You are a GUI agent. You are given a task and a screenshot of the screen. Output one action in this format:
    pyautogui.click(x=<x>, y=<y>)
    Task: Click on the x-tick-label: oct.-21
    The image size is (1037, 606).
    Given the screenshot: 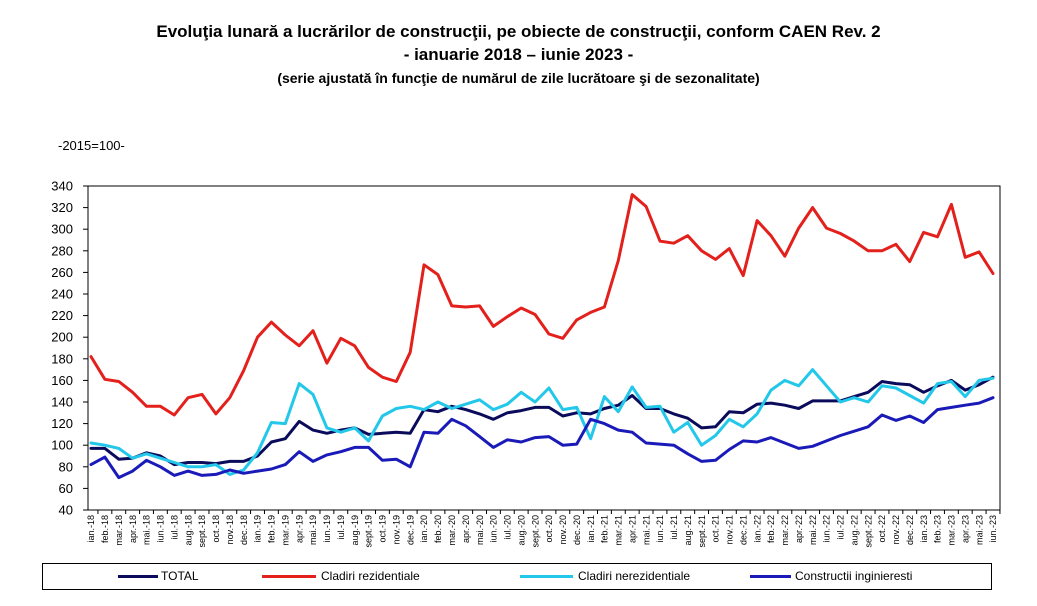 What is the action you would take?
    pyautogui.click(x=716, y=529)
    